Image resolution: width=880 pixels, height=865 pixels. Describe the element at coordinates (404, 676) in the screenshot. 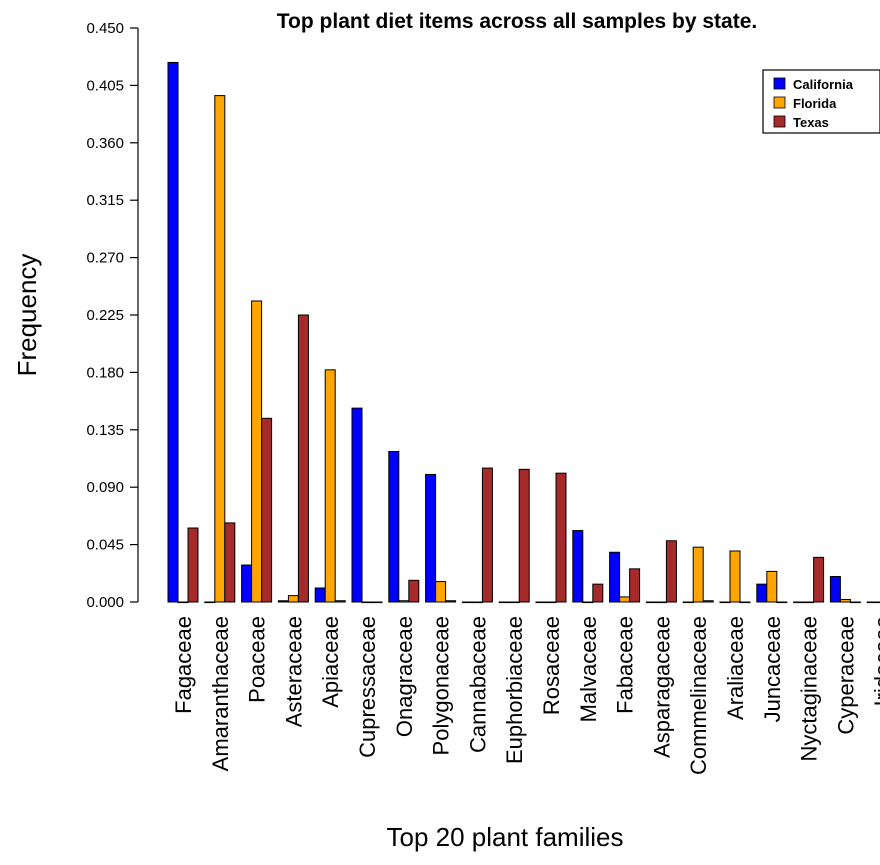

I see `x-tick-label: Onagraceae` at that location.